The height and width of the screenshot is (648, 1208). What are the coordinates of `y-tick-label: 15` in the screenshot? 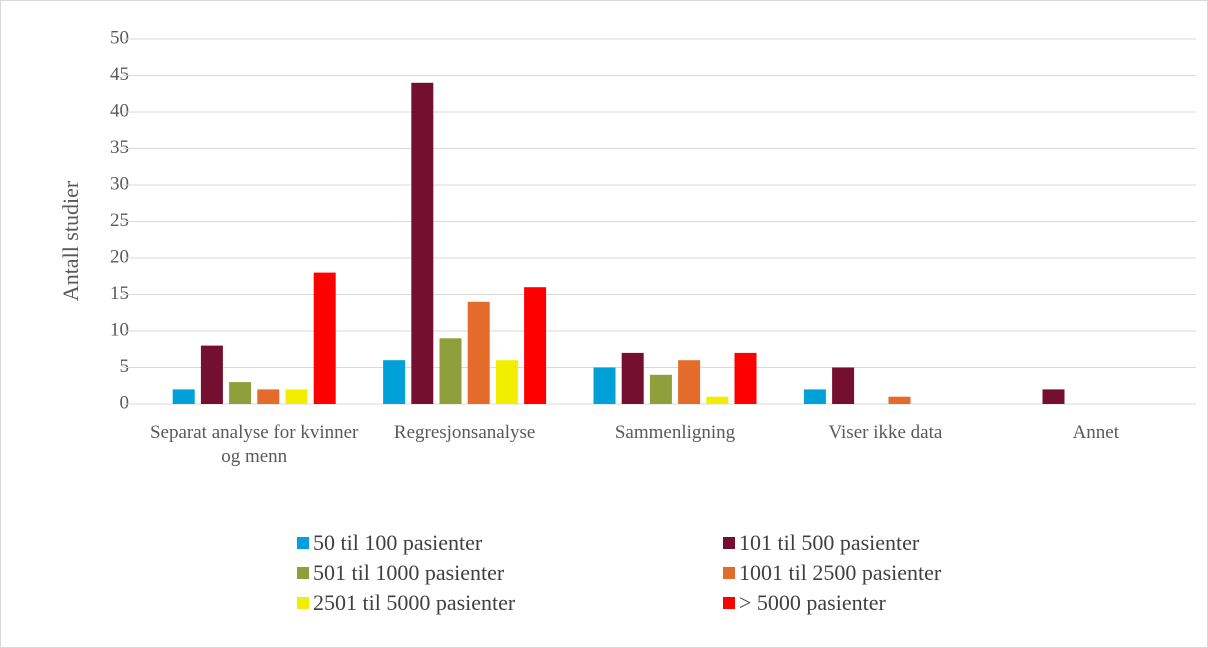 It's located at (119, 293).